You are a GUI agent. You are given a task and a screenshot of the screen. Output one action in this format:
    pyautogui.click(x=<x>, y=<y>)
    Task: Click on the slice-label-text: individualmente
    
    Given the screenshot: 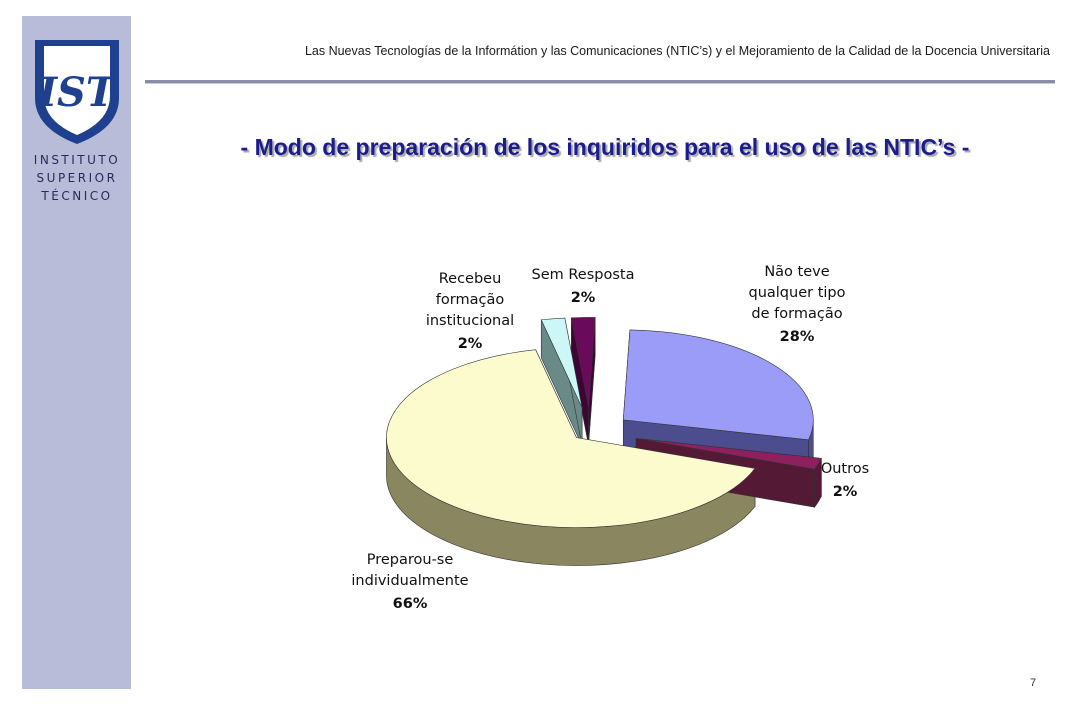 What is the action you would take?
    pyautogui.click(x=409, y=581)
    